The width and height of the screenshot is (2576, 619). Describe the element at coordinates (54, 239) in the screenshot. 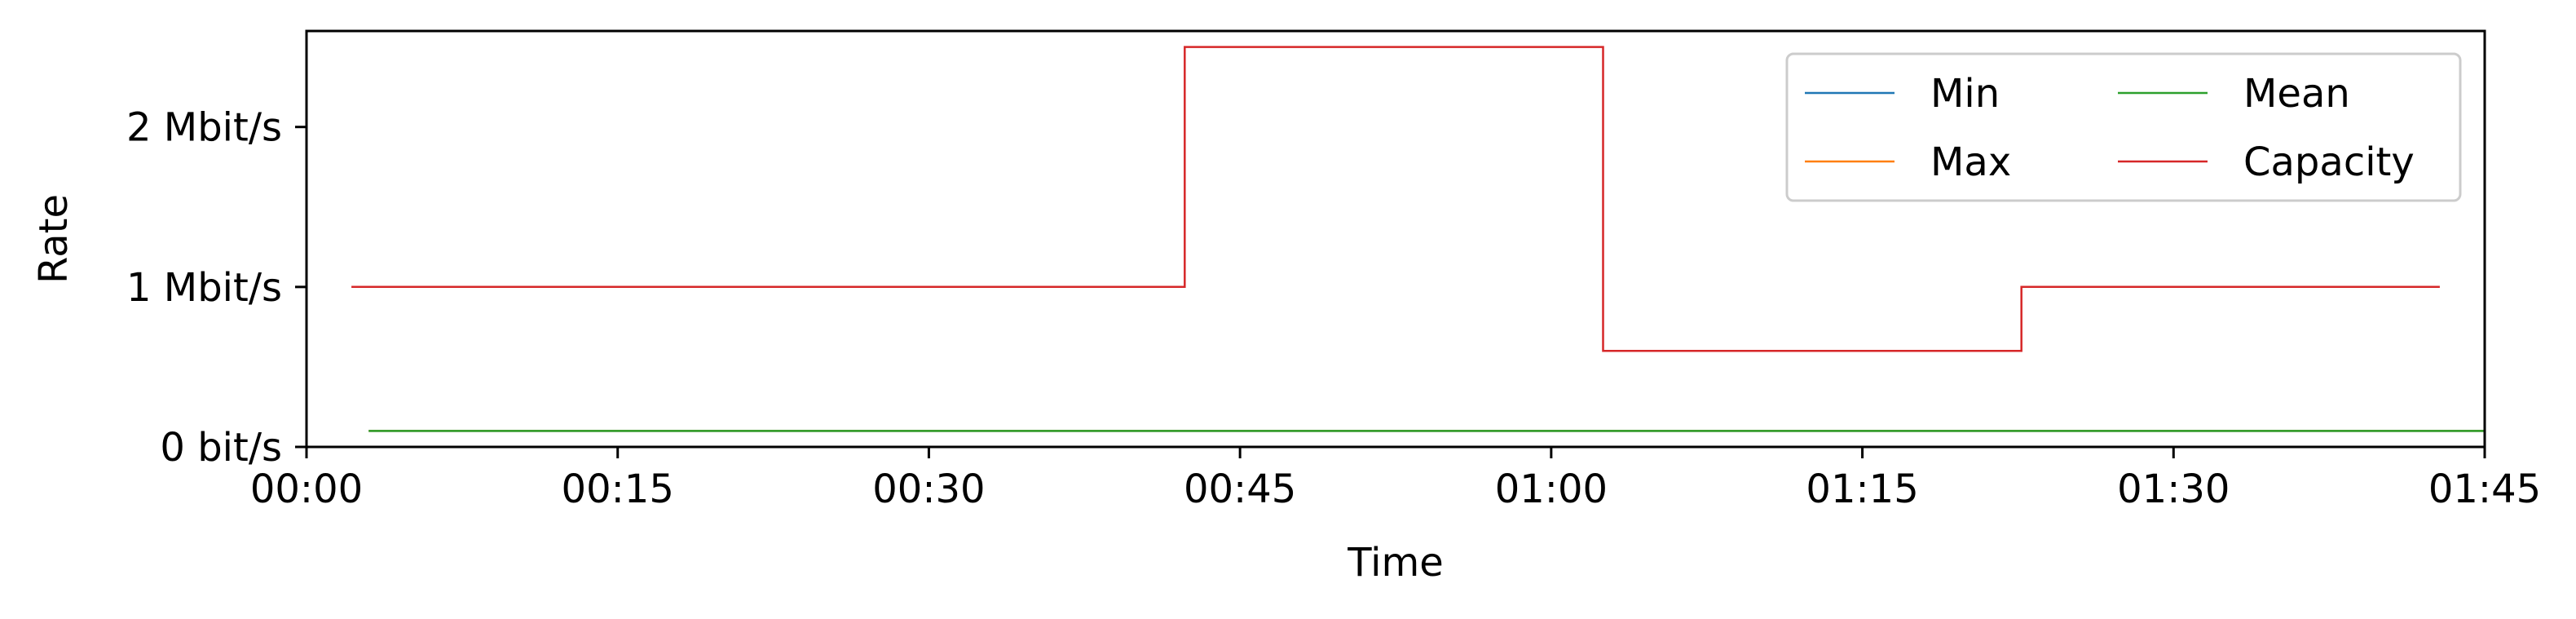

I see `y-axis-label: Rate` at that location.